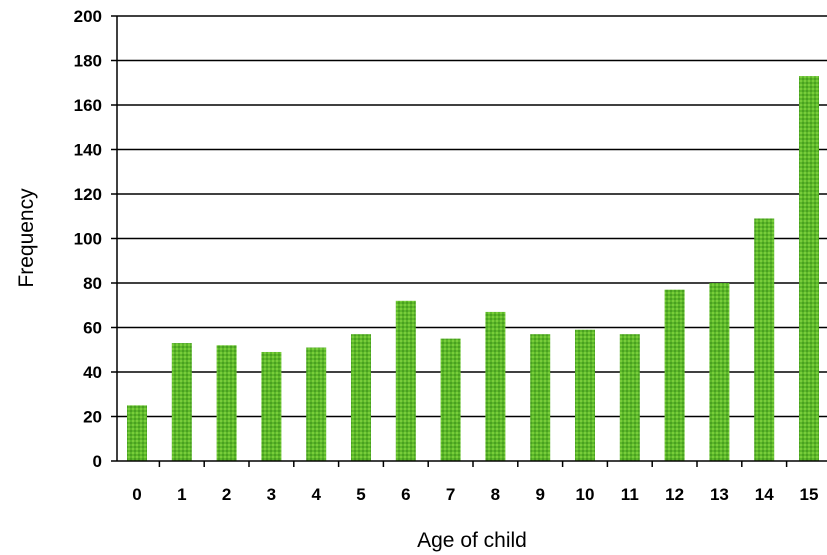  I want to click on x-tick-label: 10, so click(585, 494).